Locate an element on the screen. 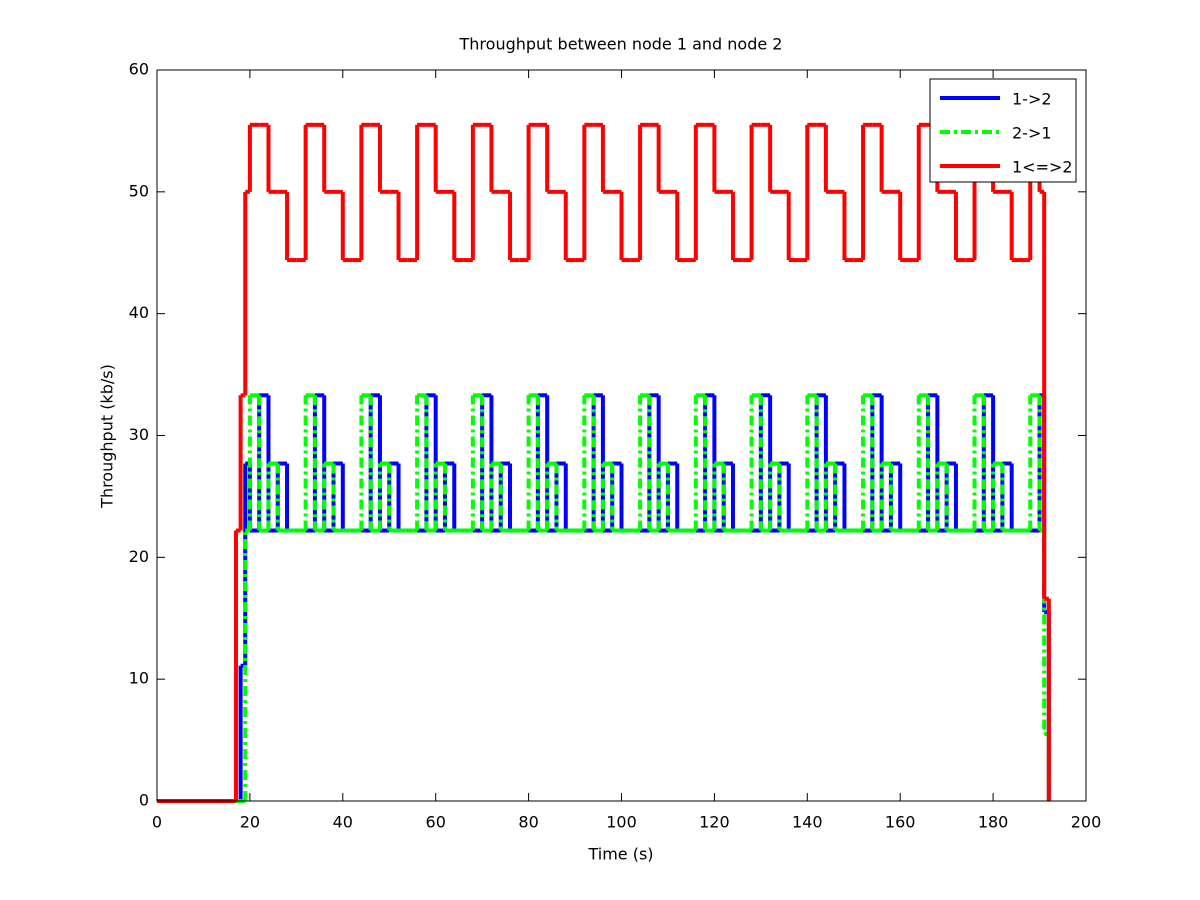 This screenshot has width=1200, height=900. x-tick-label: 40 is located at coordinates (343, 822).